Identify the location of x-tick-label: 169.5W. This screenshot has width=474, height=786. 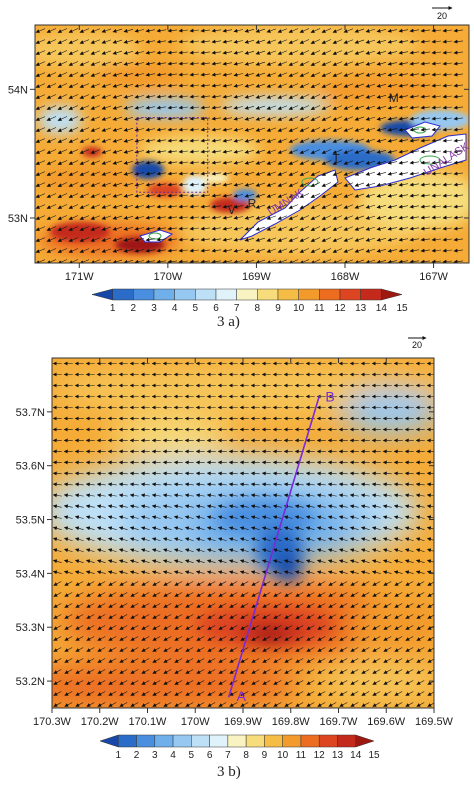
(434, 722).